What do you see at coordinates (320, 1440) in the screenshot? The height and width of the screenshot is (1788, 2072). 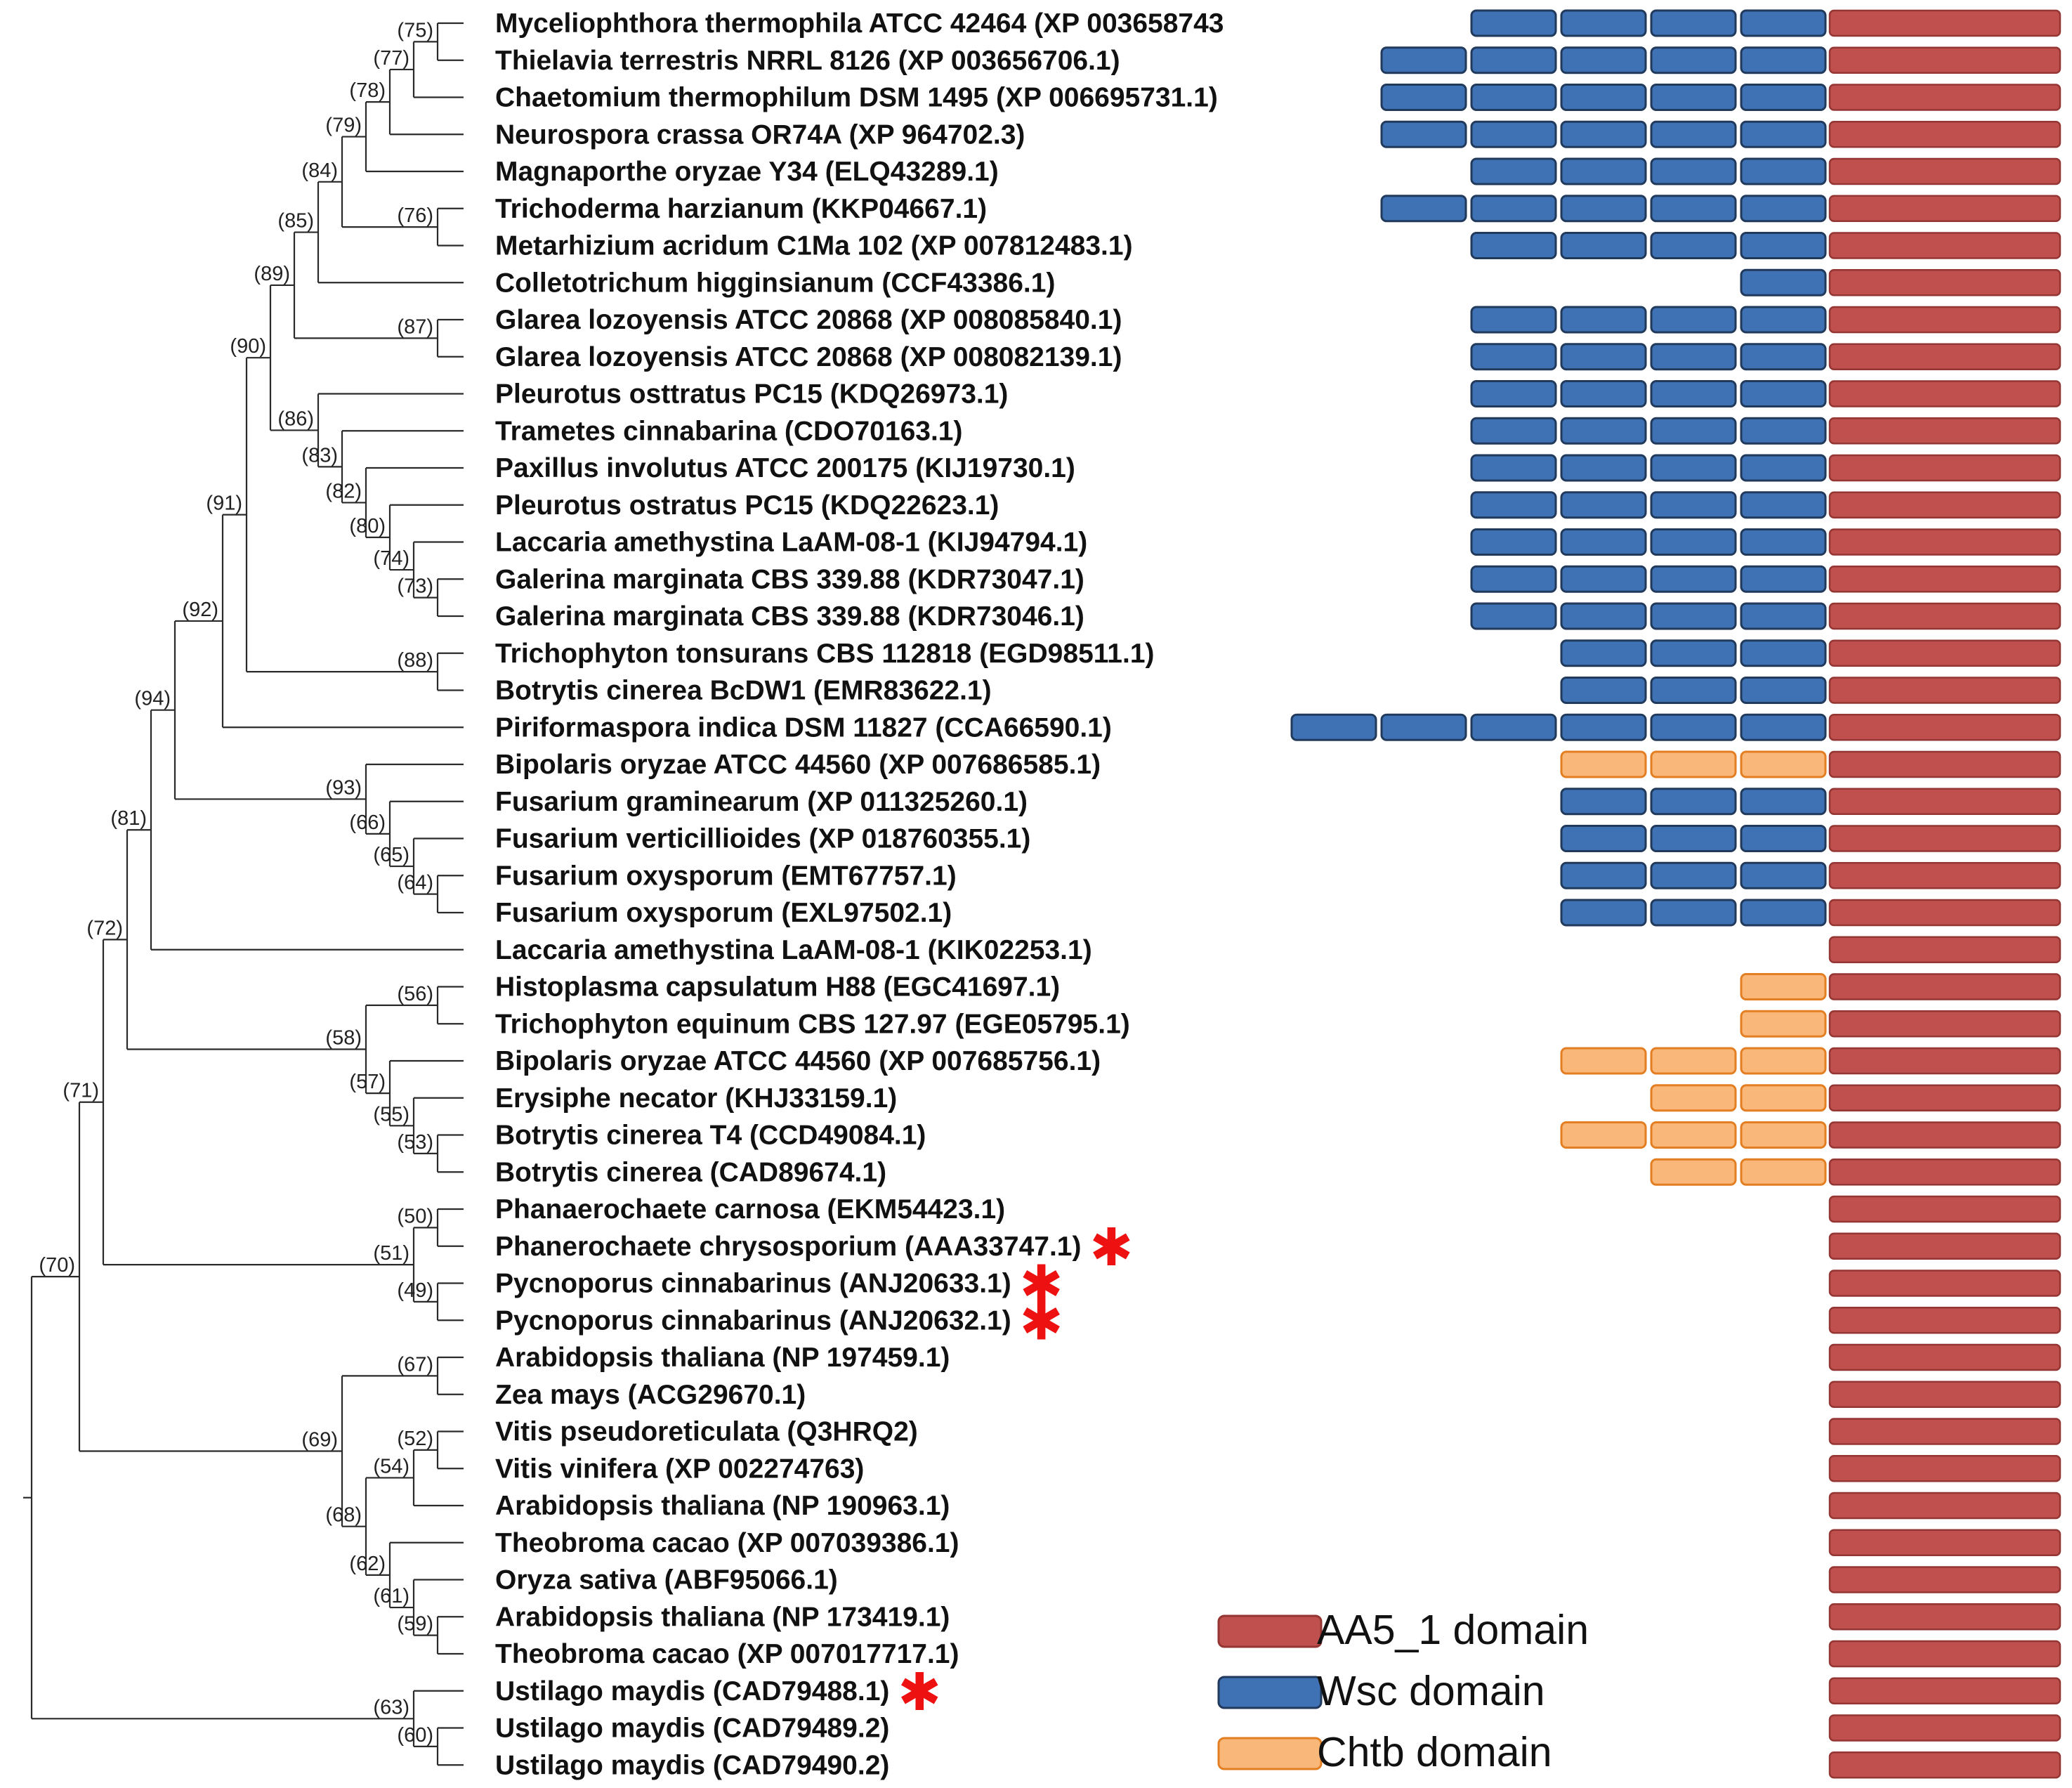 I see `bootstrap-value: (69)` at bounding box center [320, 1440].